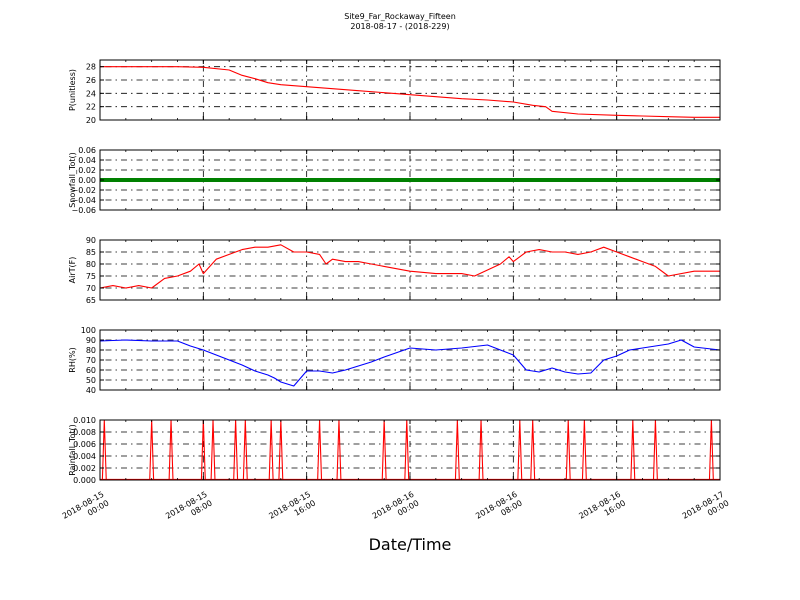 This screenshot has height=600, width=800. What do you see at coordinates (72, 450) in the screenshot?
I see `y-axis-label: Rainfall_Tot()` at bounding box center [72, 450].